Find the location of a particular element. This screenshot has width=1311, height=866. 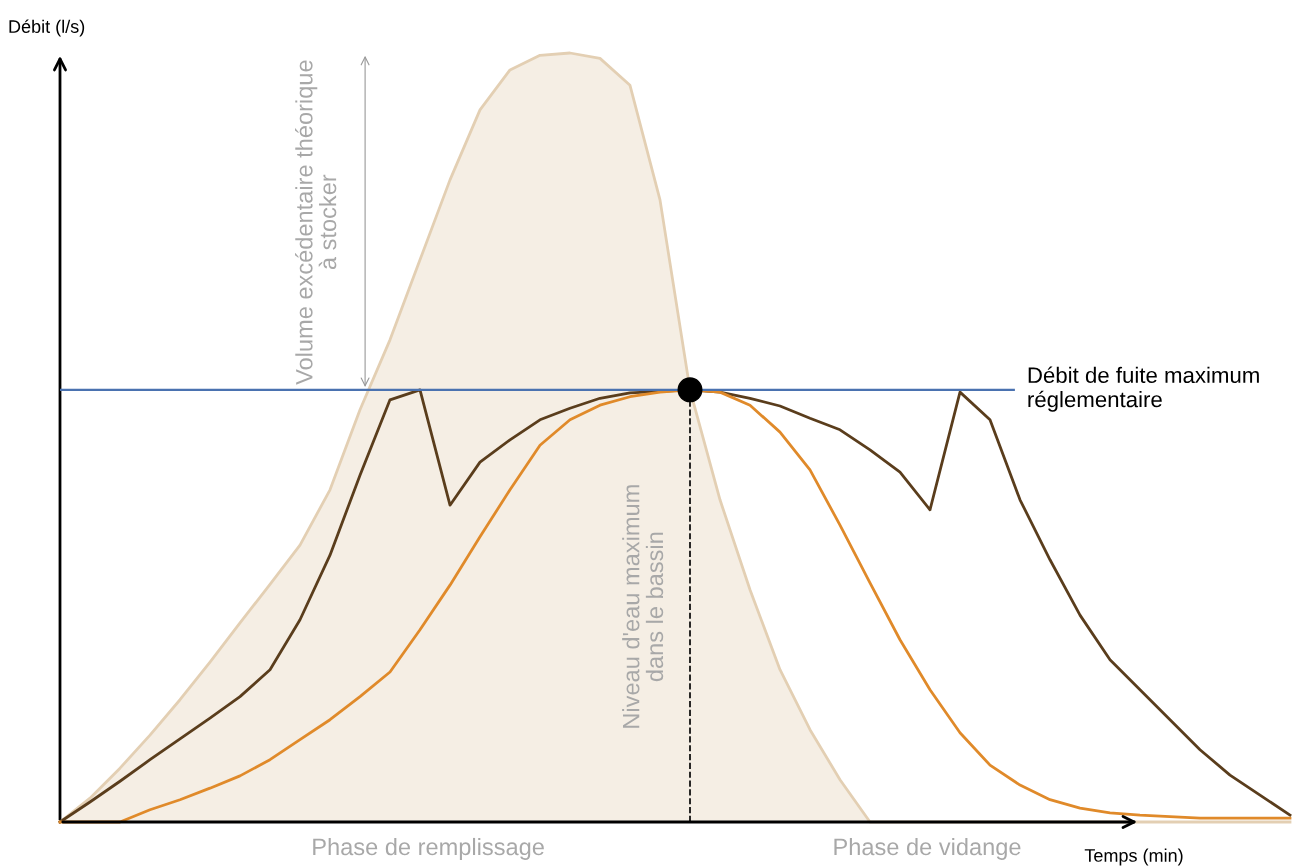

text: Phase de vidange is located at coordinates (927, 848).